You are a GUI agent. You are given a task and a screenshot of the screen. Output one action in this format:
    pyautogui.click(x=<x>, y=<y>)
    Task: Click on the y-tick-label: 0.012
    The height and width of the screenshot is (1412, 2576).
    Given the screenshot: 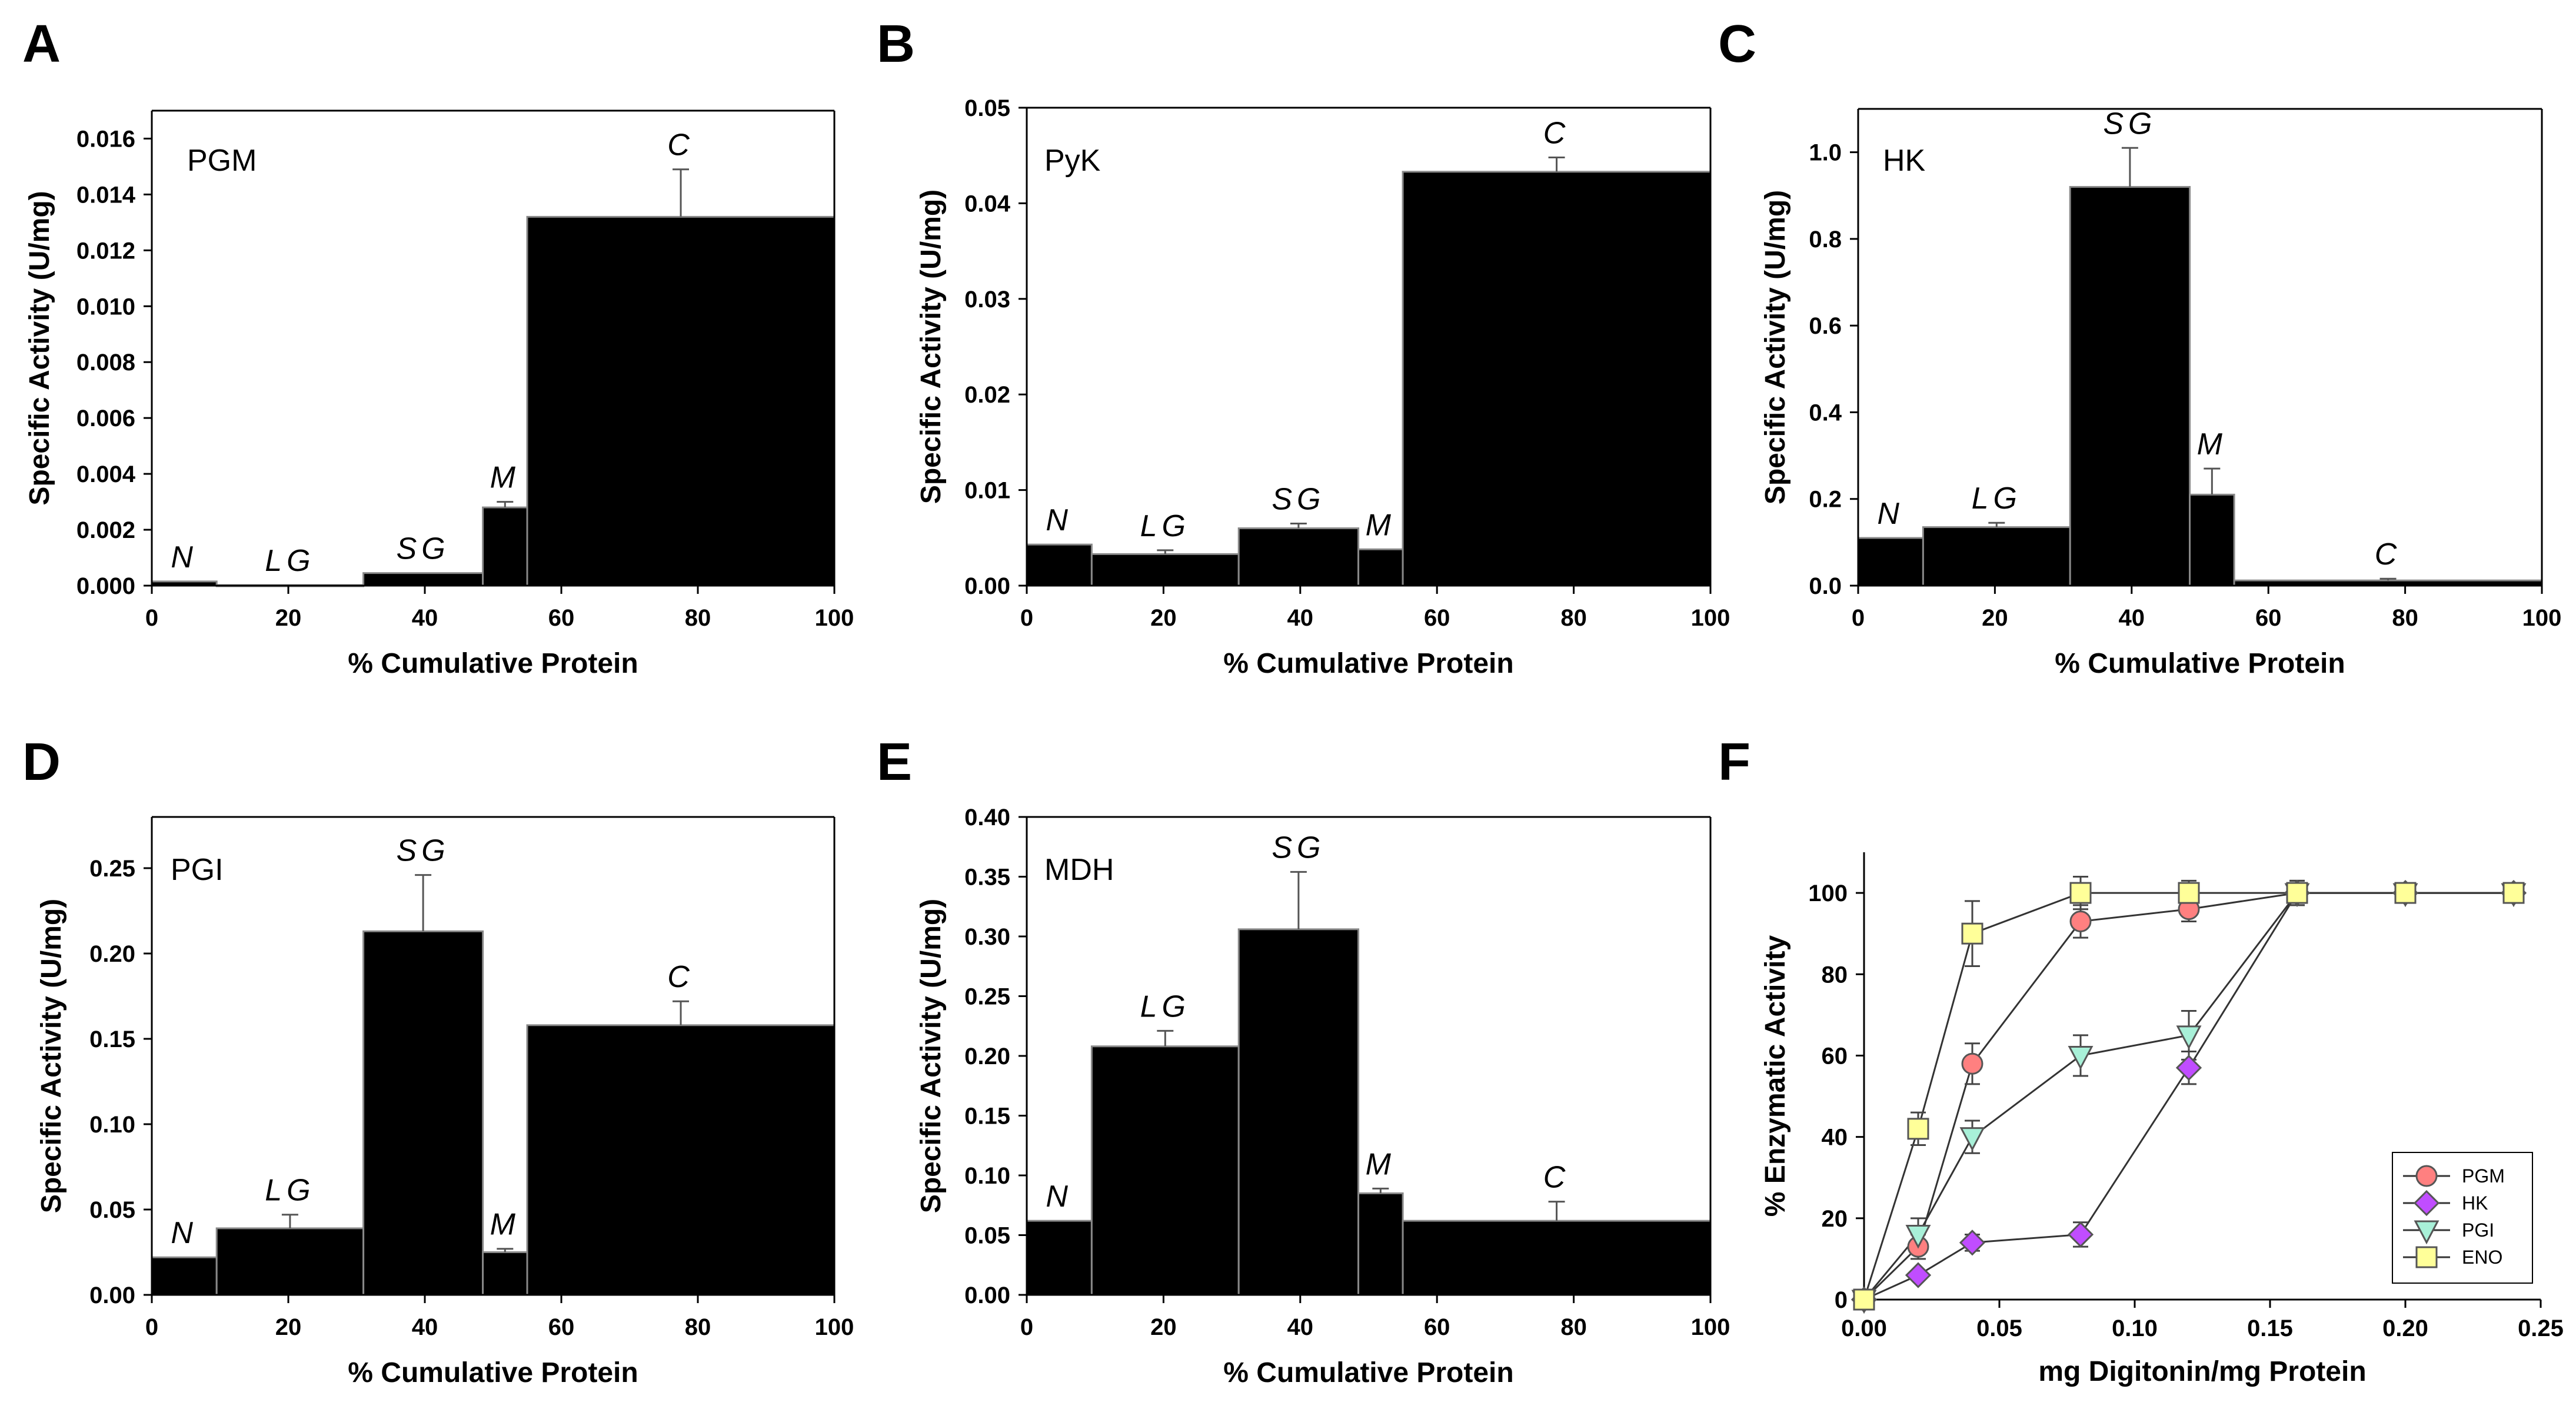 What is the action you would take?
    pyautogui.click(x=105, y=251)
    